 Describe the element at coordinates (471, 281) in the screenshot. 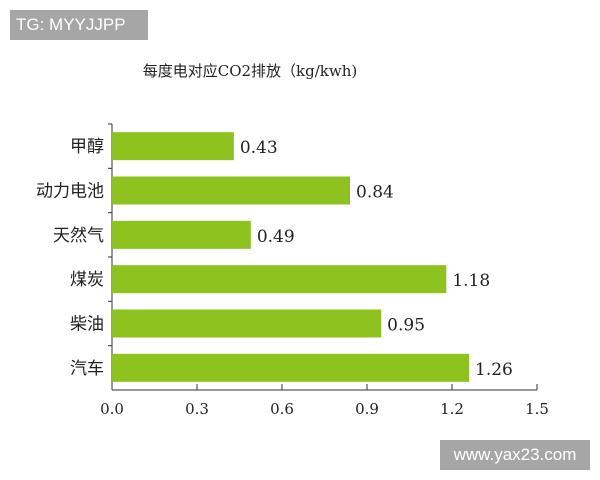

I see `data-label: 1.18` at that location.